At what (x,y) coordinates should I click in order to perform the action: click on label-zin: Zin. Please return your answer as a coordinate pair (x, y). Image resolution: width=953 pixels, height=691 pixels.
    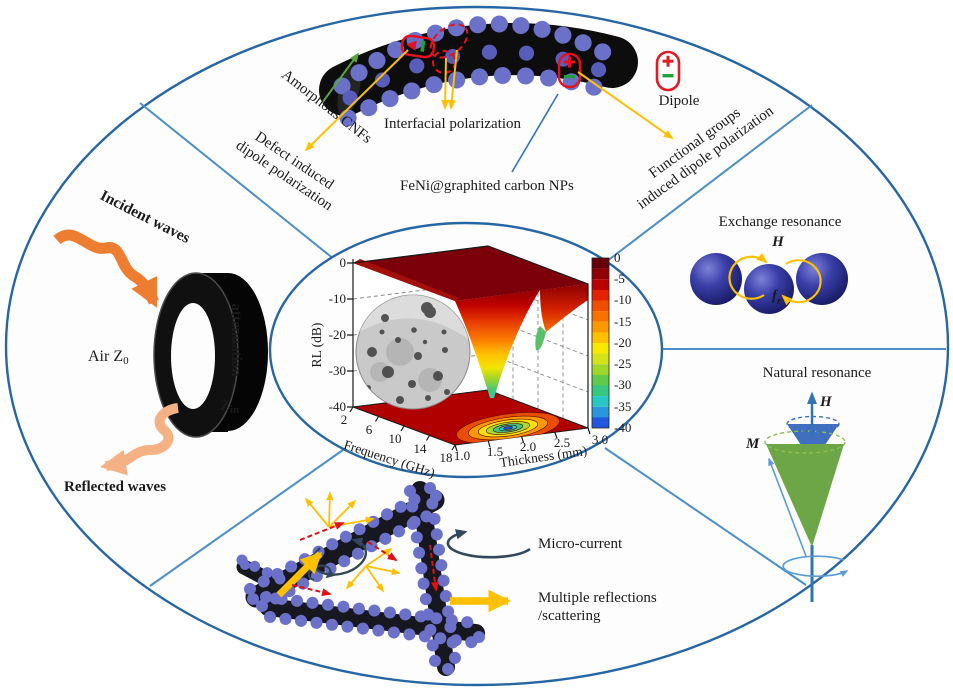
    Looking at the image, I should click on (229, 407).